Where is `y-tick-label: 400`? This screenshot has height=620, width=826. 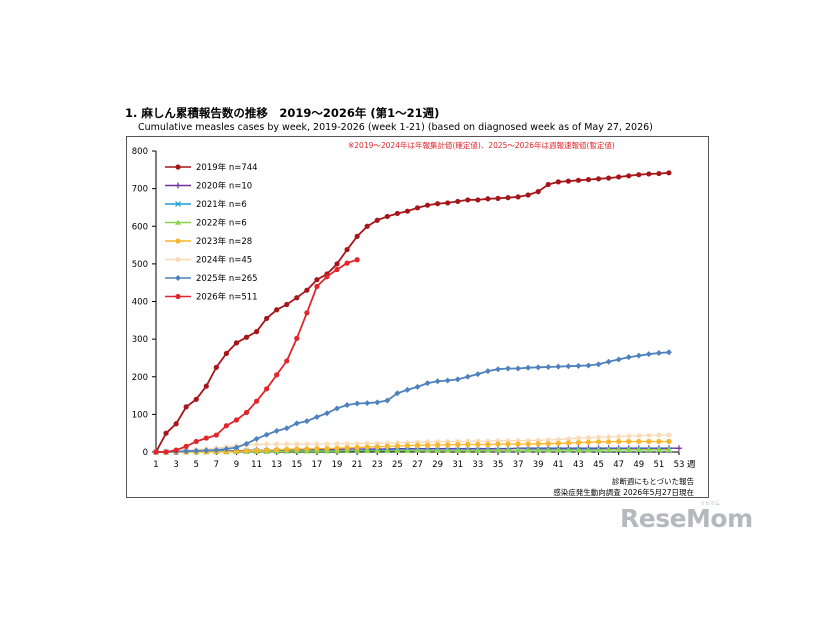
y-tick-label: 400 is located at coordinates (140, 303).